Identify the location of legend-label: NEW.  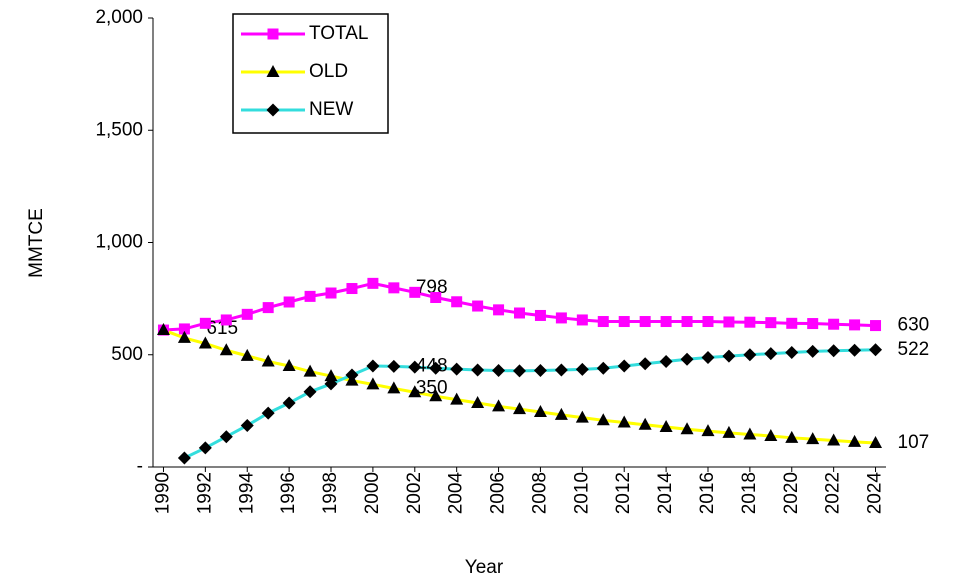
(331, 109).